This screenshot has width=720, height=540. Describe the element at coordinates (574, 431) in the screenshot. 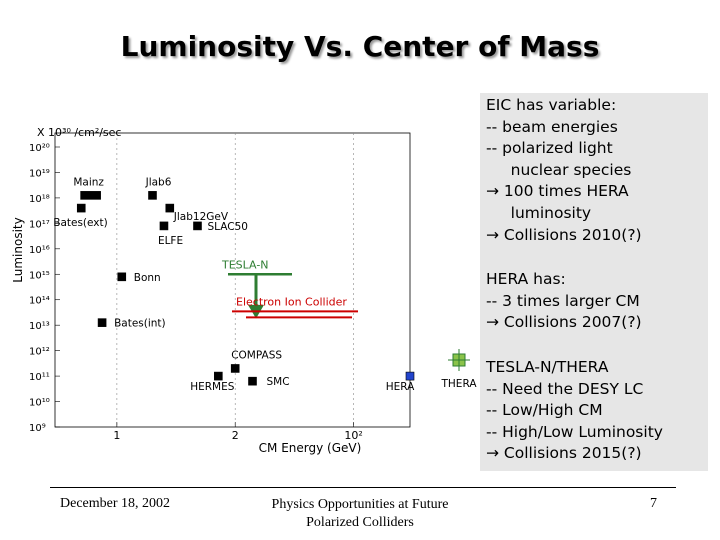

I see `tesla-note-line: -- High/Low Luminosity` at that location.